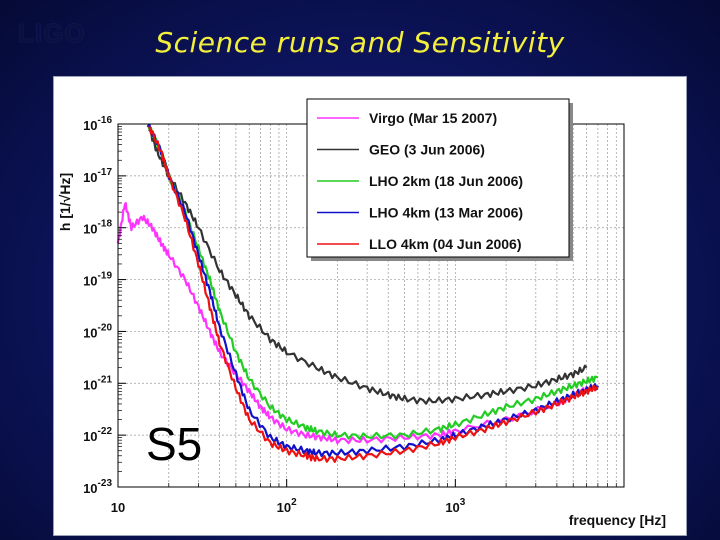  What do you see at coordinates (427, 150) in the screenshot?
I see `legend-label: GEO (3 Jun 2006)` at bounding box center [427, 150].